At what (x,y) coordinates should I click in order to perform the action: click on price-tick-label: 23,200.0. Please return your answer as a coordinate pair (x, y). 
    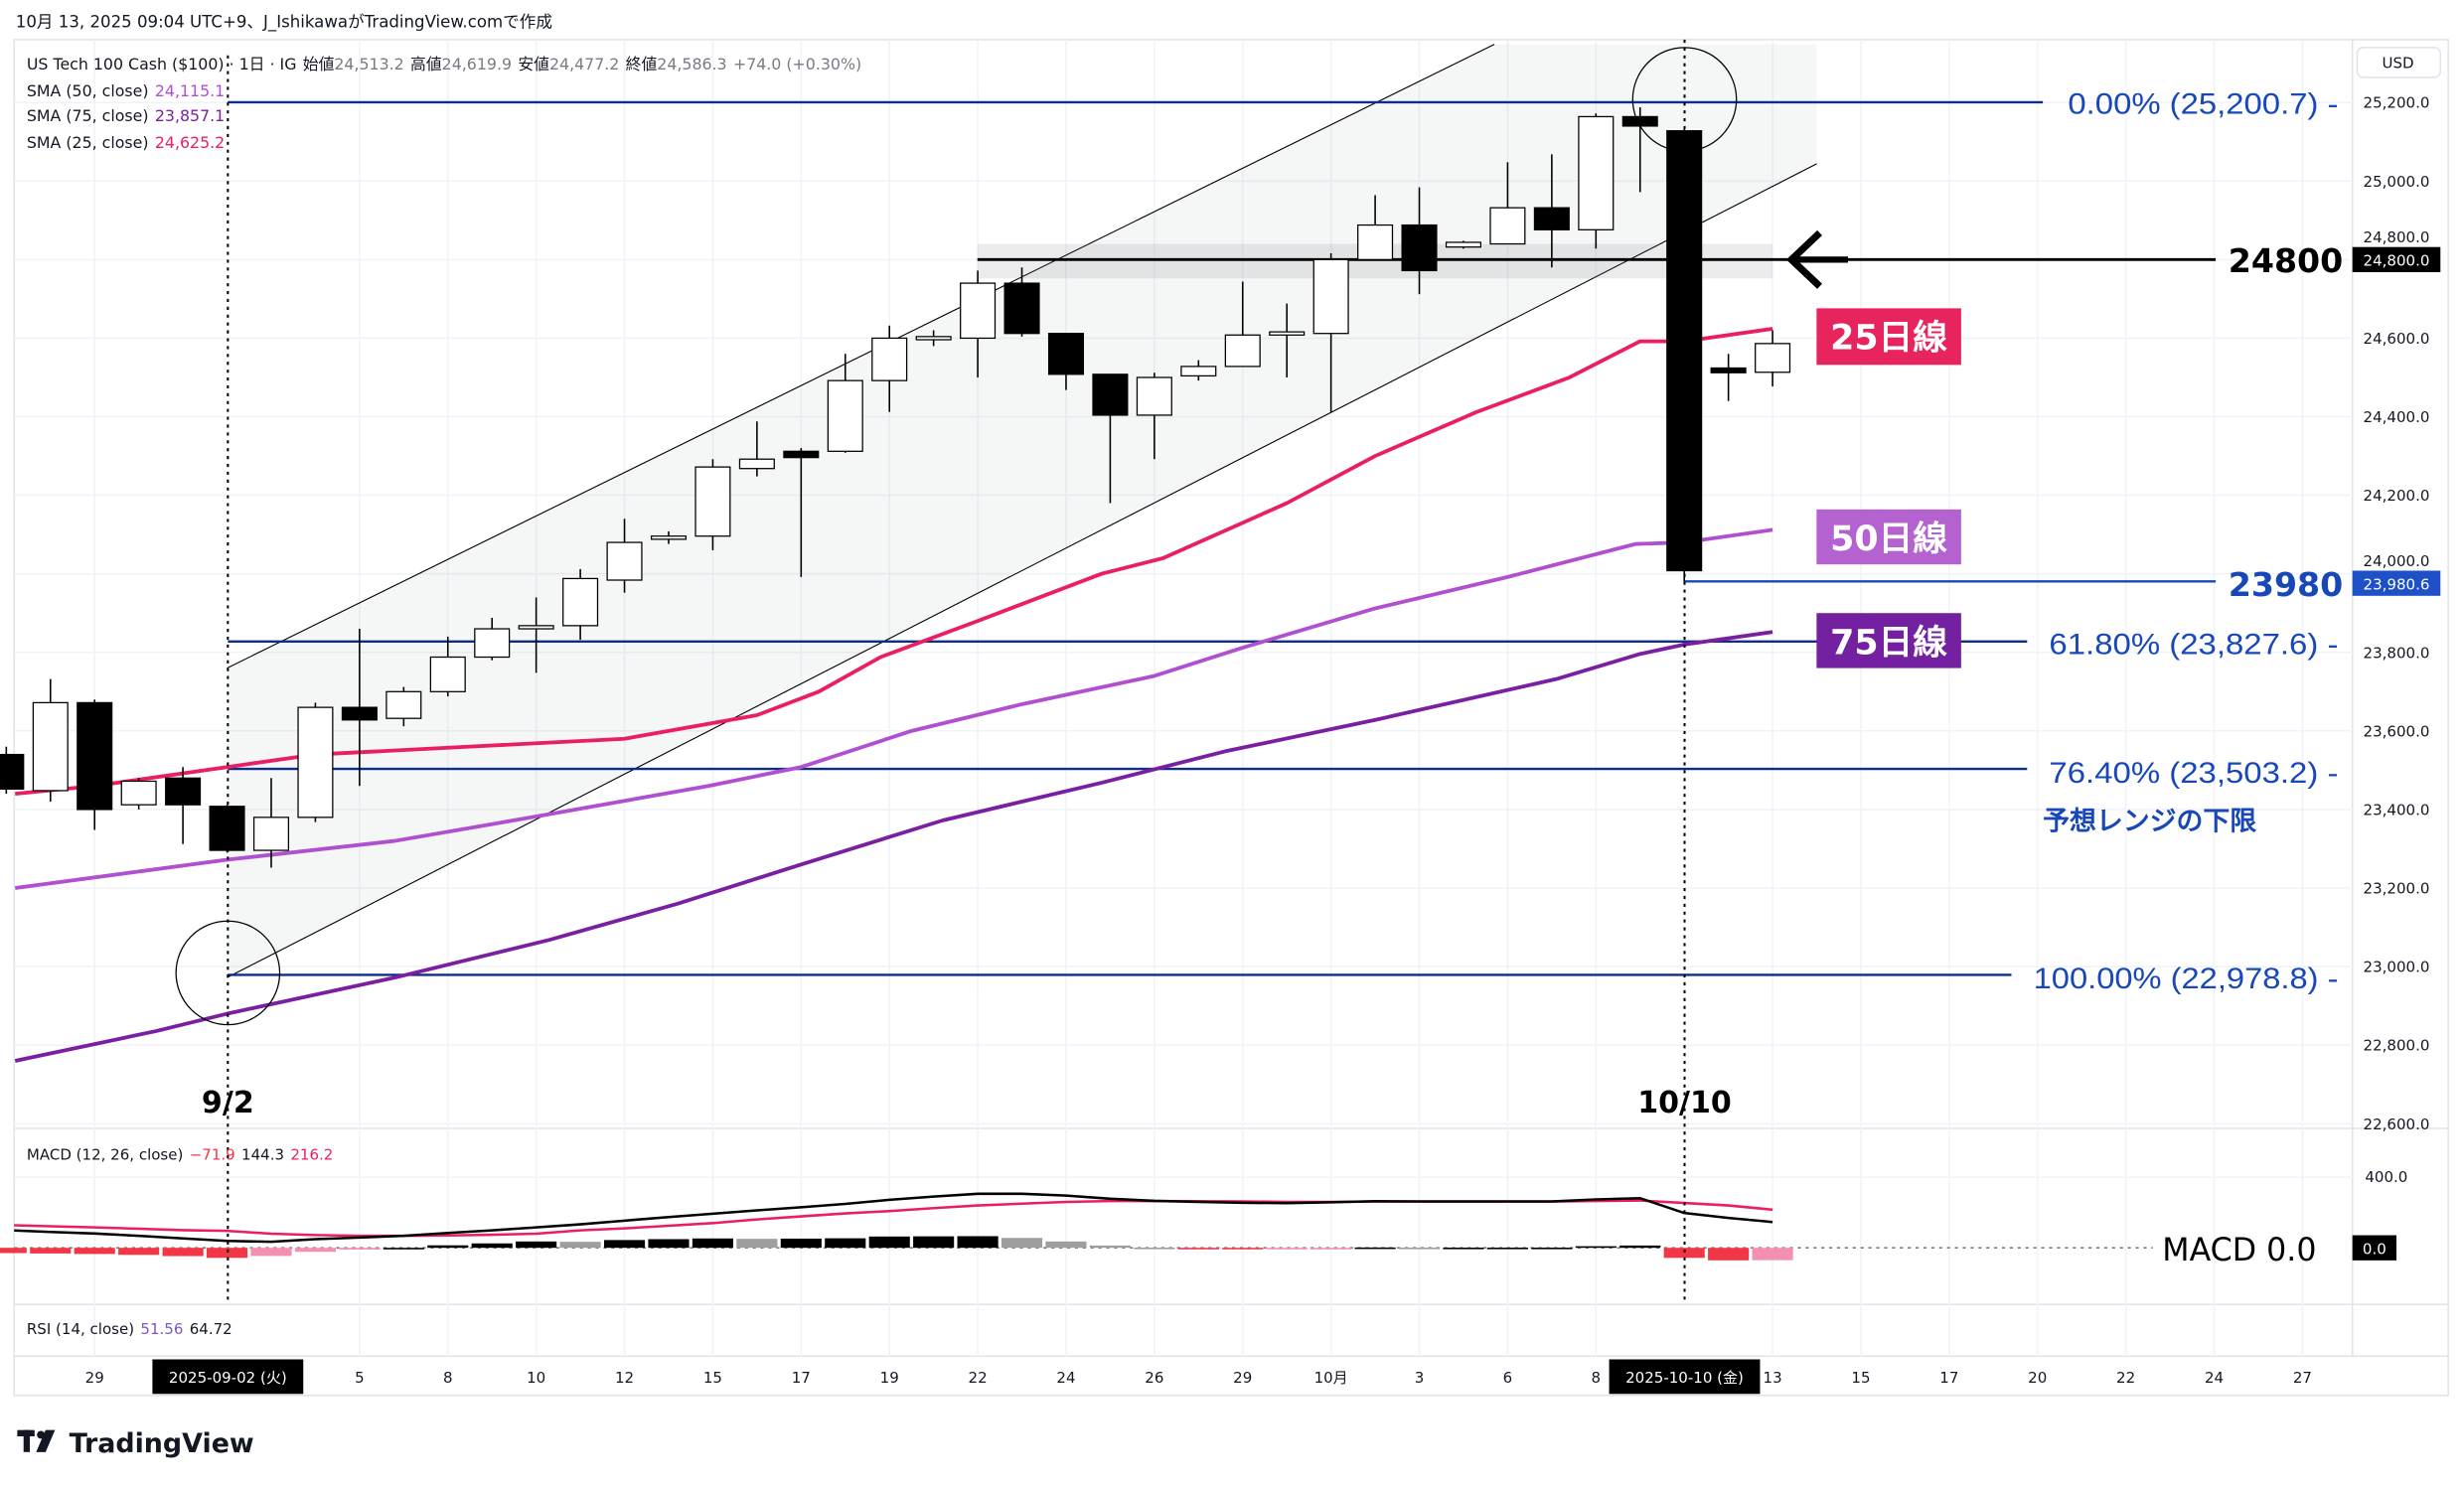
    Looking at the image, I should click on (2397, 889).